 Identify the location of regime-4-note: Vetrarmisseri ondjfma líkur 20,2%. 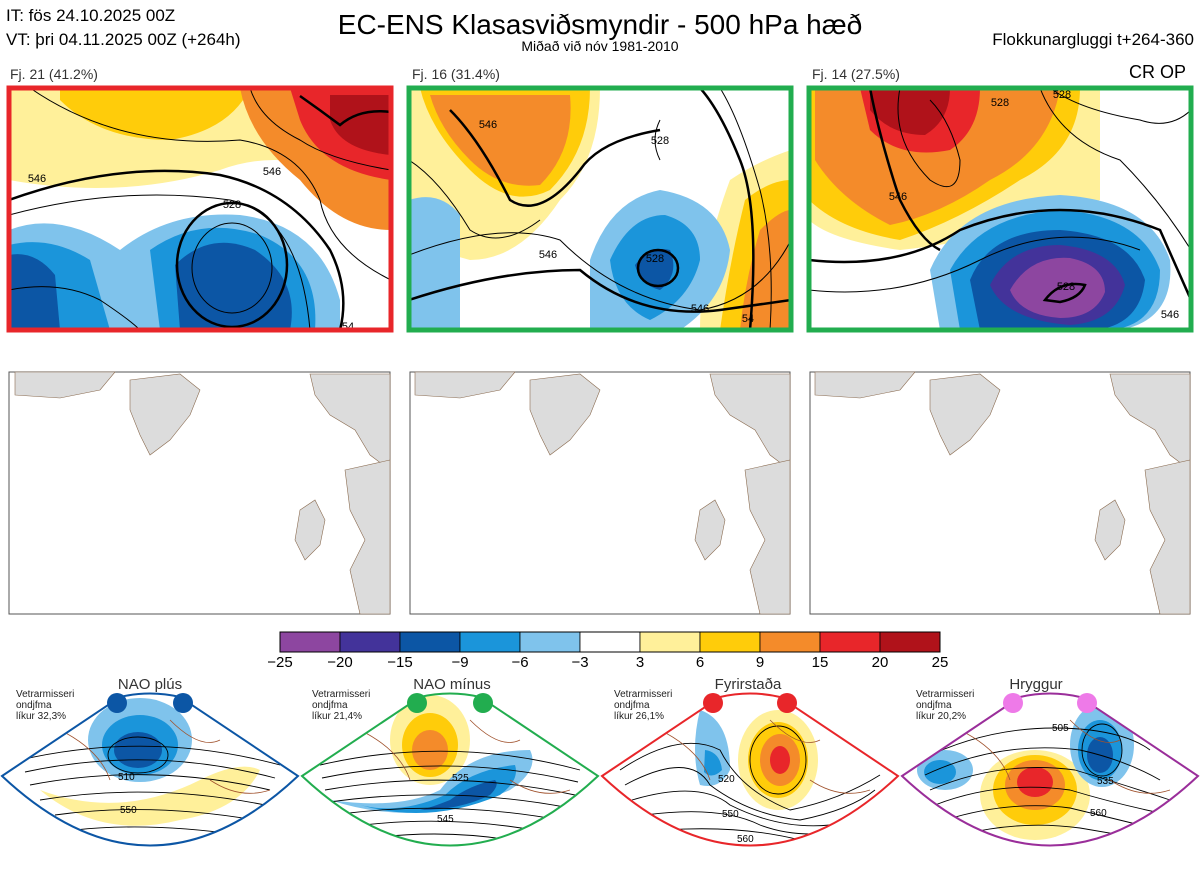
(945, 705).